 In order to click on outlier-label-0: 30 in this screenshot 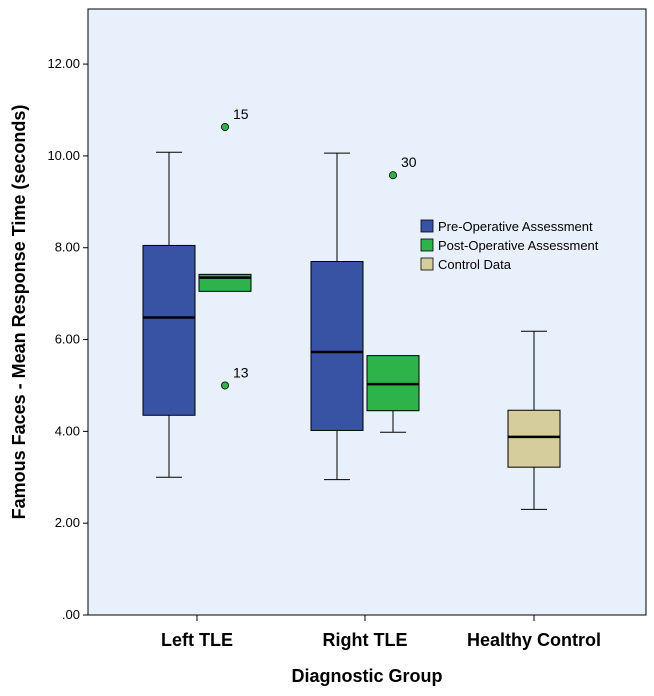, I will do `click(409, 162)`.